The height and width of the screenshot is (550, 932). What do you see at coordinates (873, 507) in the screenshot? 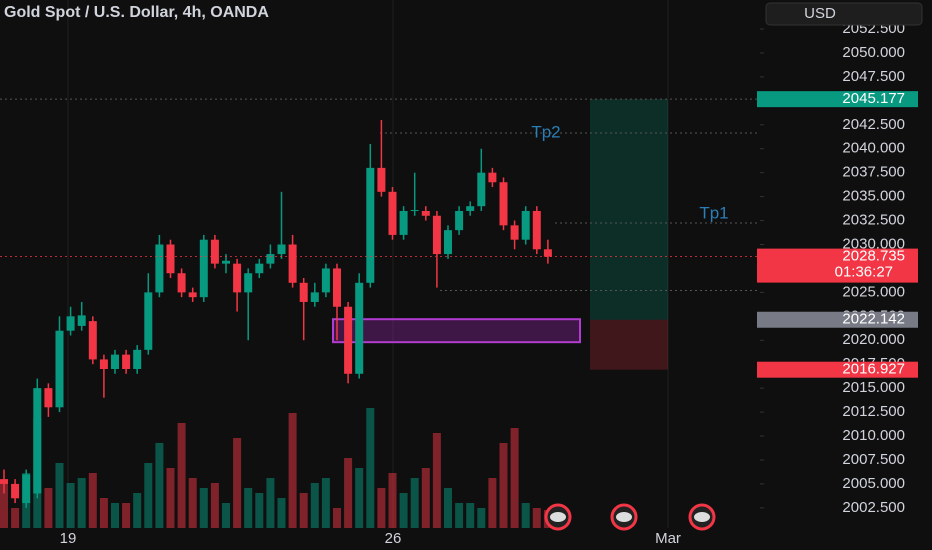
I see `y-tick-label: 2002.500` at bounding box center [873, 507].